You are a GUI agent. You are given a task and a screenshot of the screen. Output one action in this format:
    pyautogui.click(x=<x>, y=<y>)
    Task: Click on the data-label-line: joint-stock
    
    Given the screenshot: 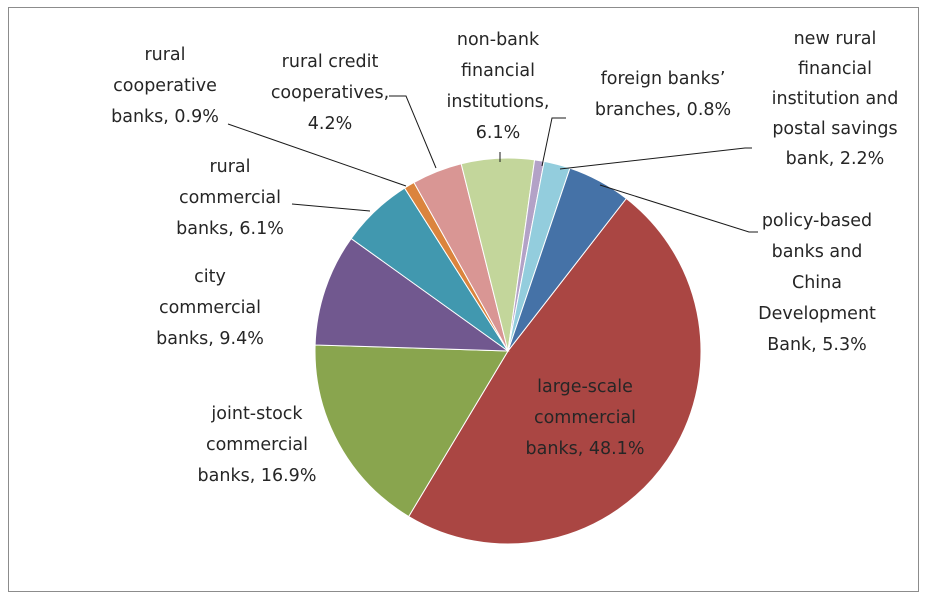 What is the action you would take?
    pyautogui.click(x=256, y=414)
    